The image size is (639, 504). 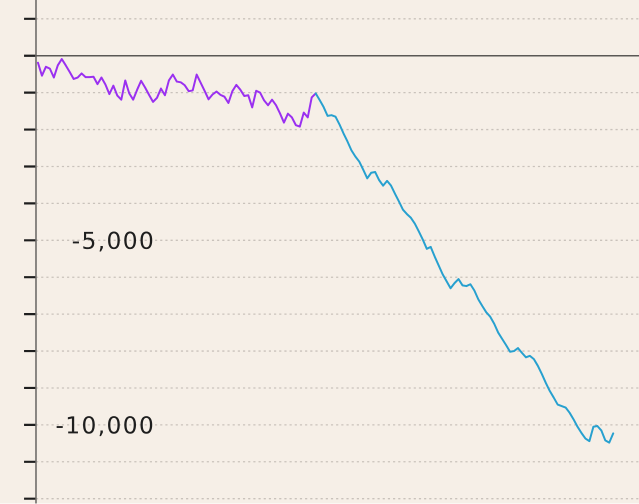 I want to click on y-tick-label: -5,000, so click(x=112, y=242).